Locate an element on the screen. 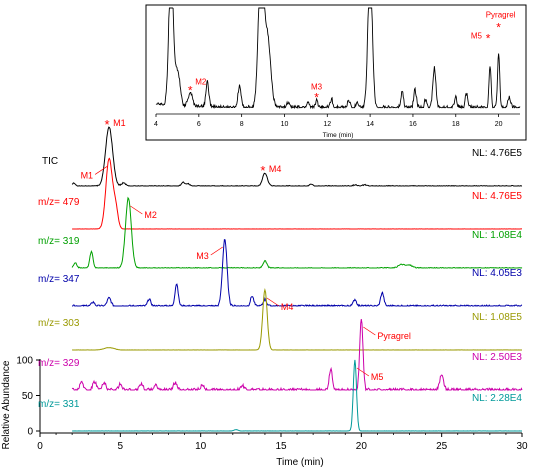 The image size is (550, 470). series-nl-mz329: NL: 2.50E3 is located at coordinates (497, 357).